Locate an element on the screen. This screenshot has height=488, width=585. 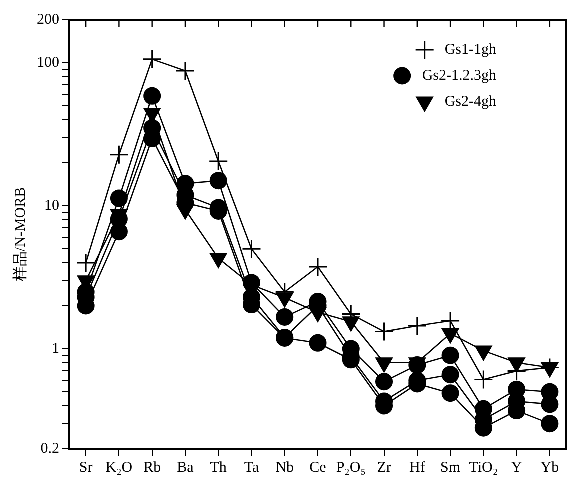
x-tick-label: K₂O is located at coordinates (119, 468).